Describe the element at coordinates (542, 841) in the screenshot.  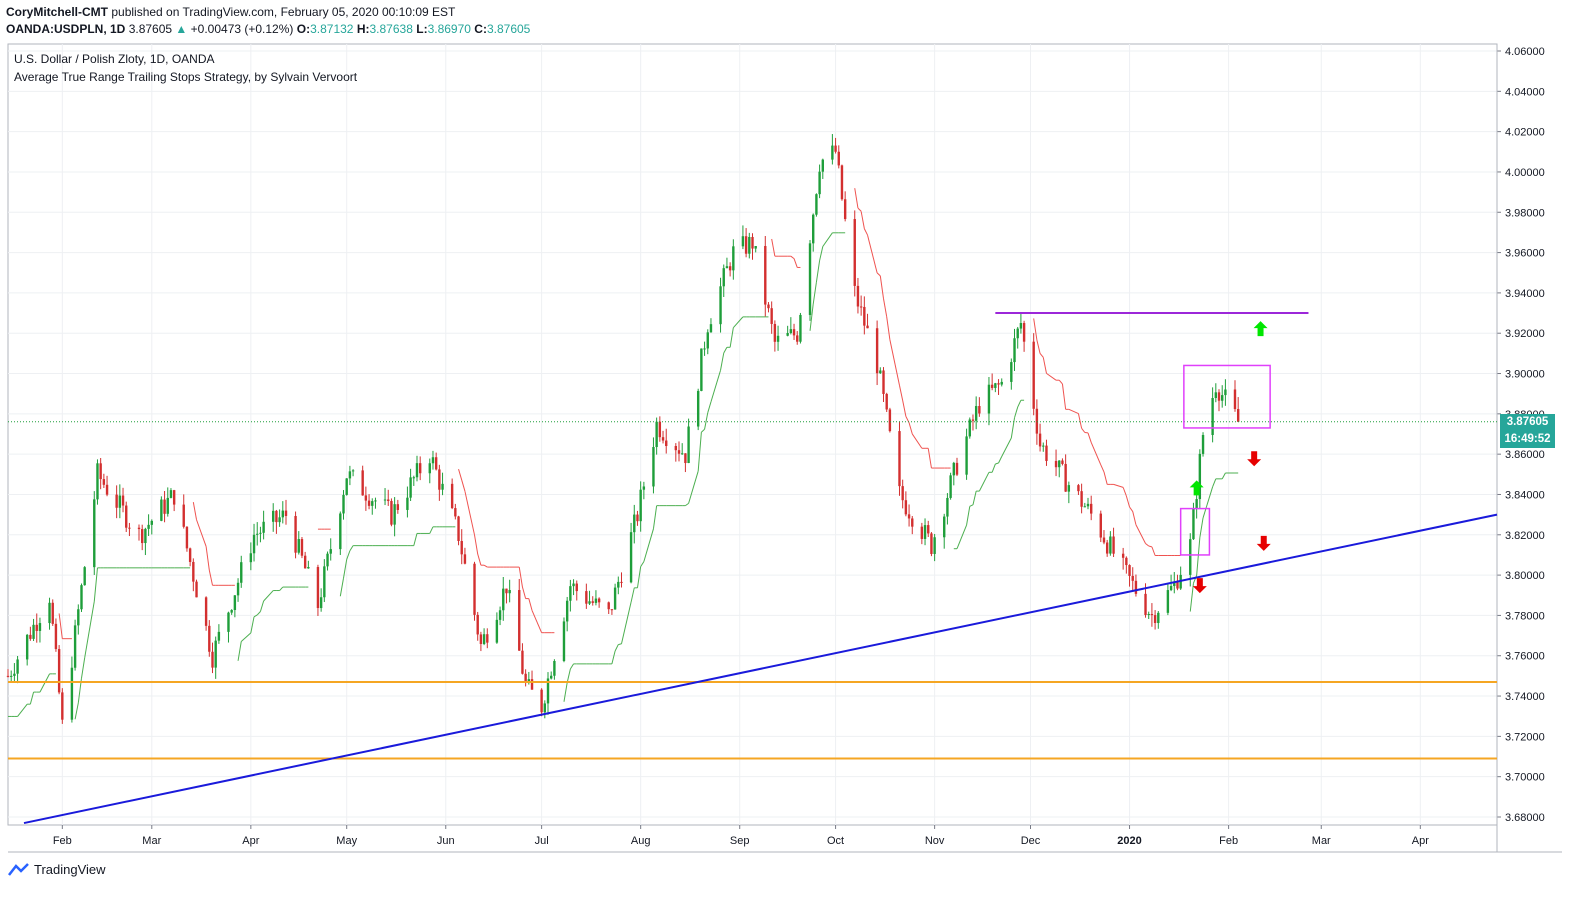
I see `x-tick-label: Jul` at that location.